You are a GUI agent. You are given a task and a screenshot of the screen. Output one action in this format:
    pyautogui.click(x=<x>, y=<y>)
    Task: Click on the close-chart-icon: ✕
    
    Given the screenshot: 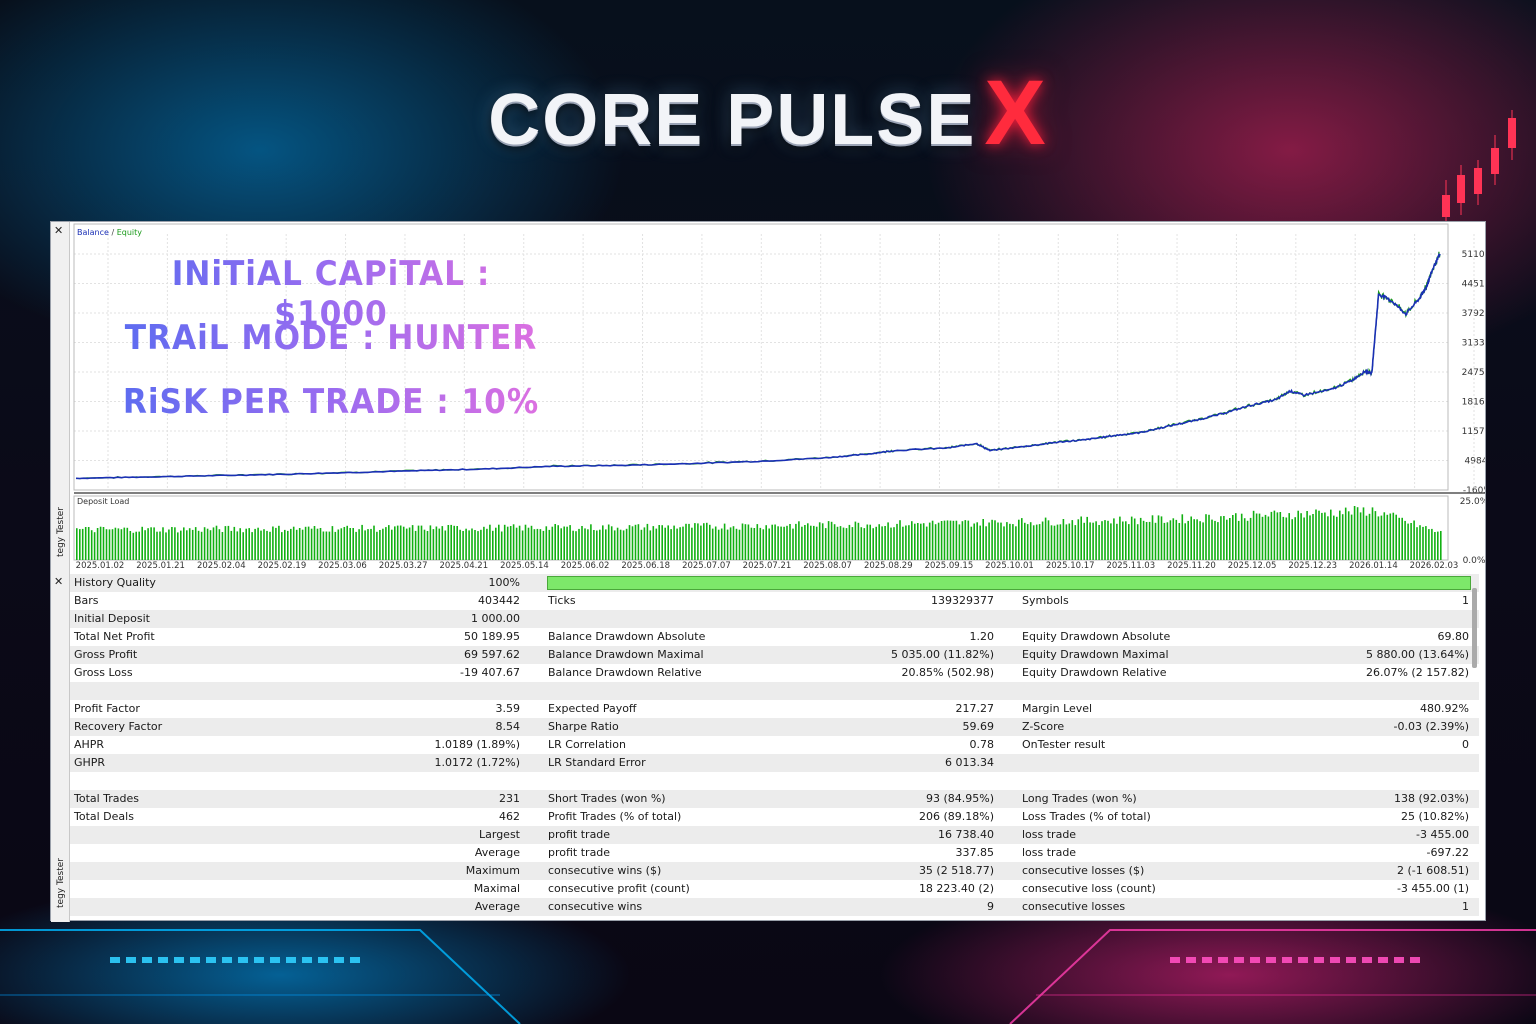 What is the action you would take?
    pyautogui.click(x=59, y=230)
    